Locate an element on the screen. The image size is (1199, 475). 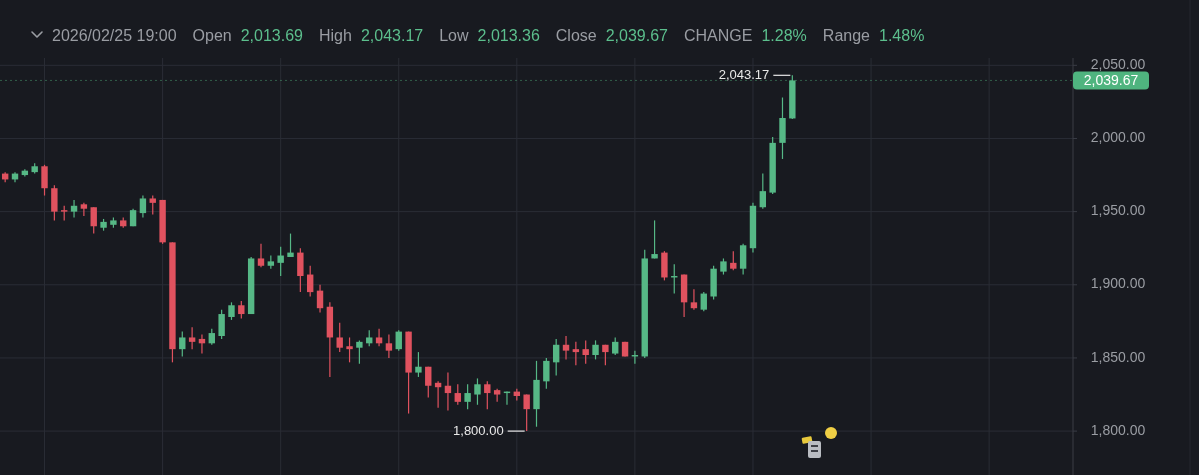
text: 2,043.17 is located at coordinates (392, 35).